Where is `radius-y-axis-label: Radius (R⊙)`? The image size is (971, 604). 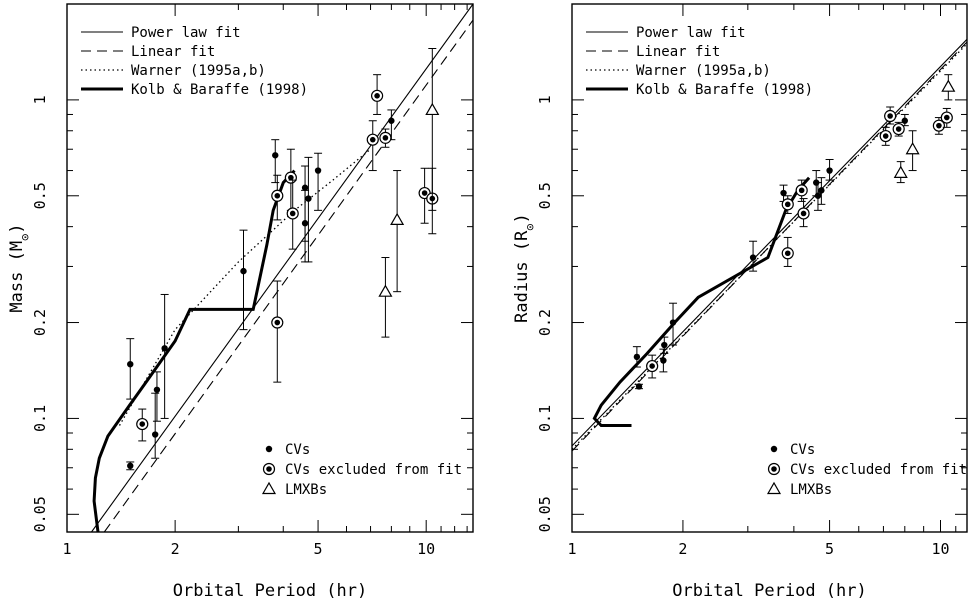 radius-y-axis-label: Radius (R⊙) is located at coordinates (524, 268).